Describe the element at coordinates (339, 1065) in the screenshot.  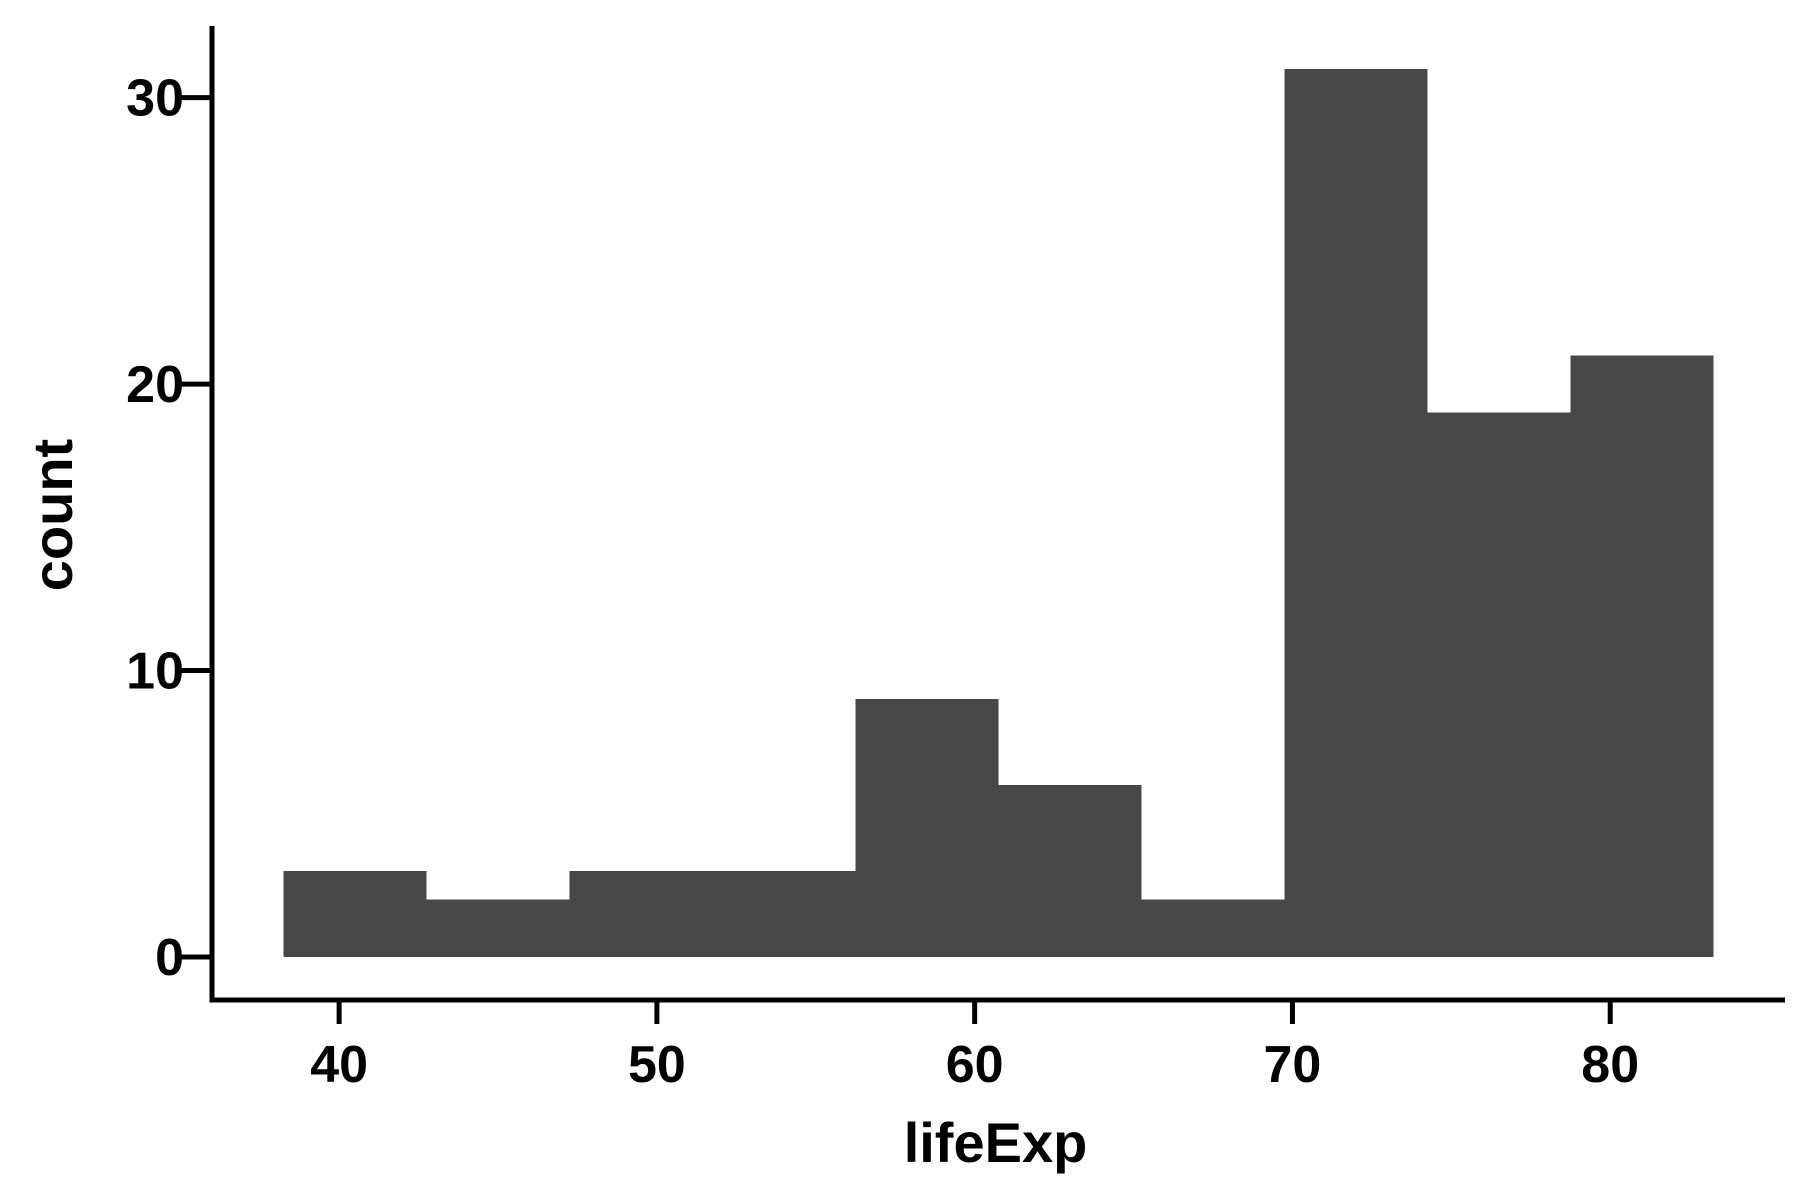
I see `x-tick-label: 40` at that location.